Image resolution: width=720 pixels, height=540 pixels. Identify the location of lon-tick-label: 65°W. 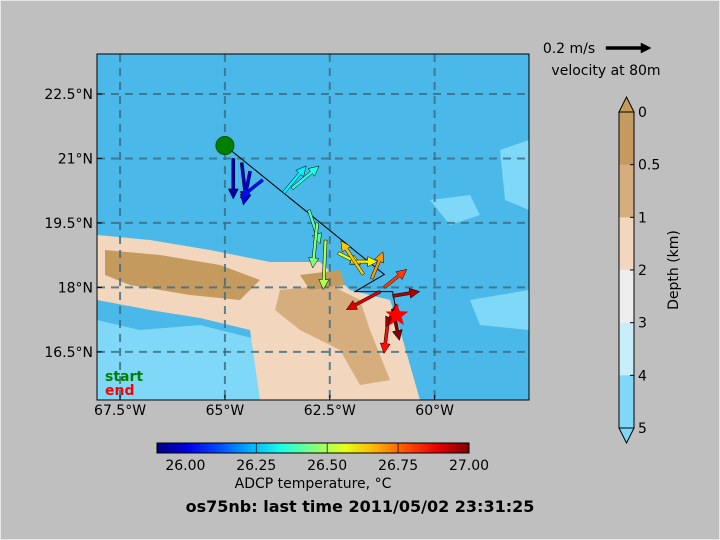
(225, 411).